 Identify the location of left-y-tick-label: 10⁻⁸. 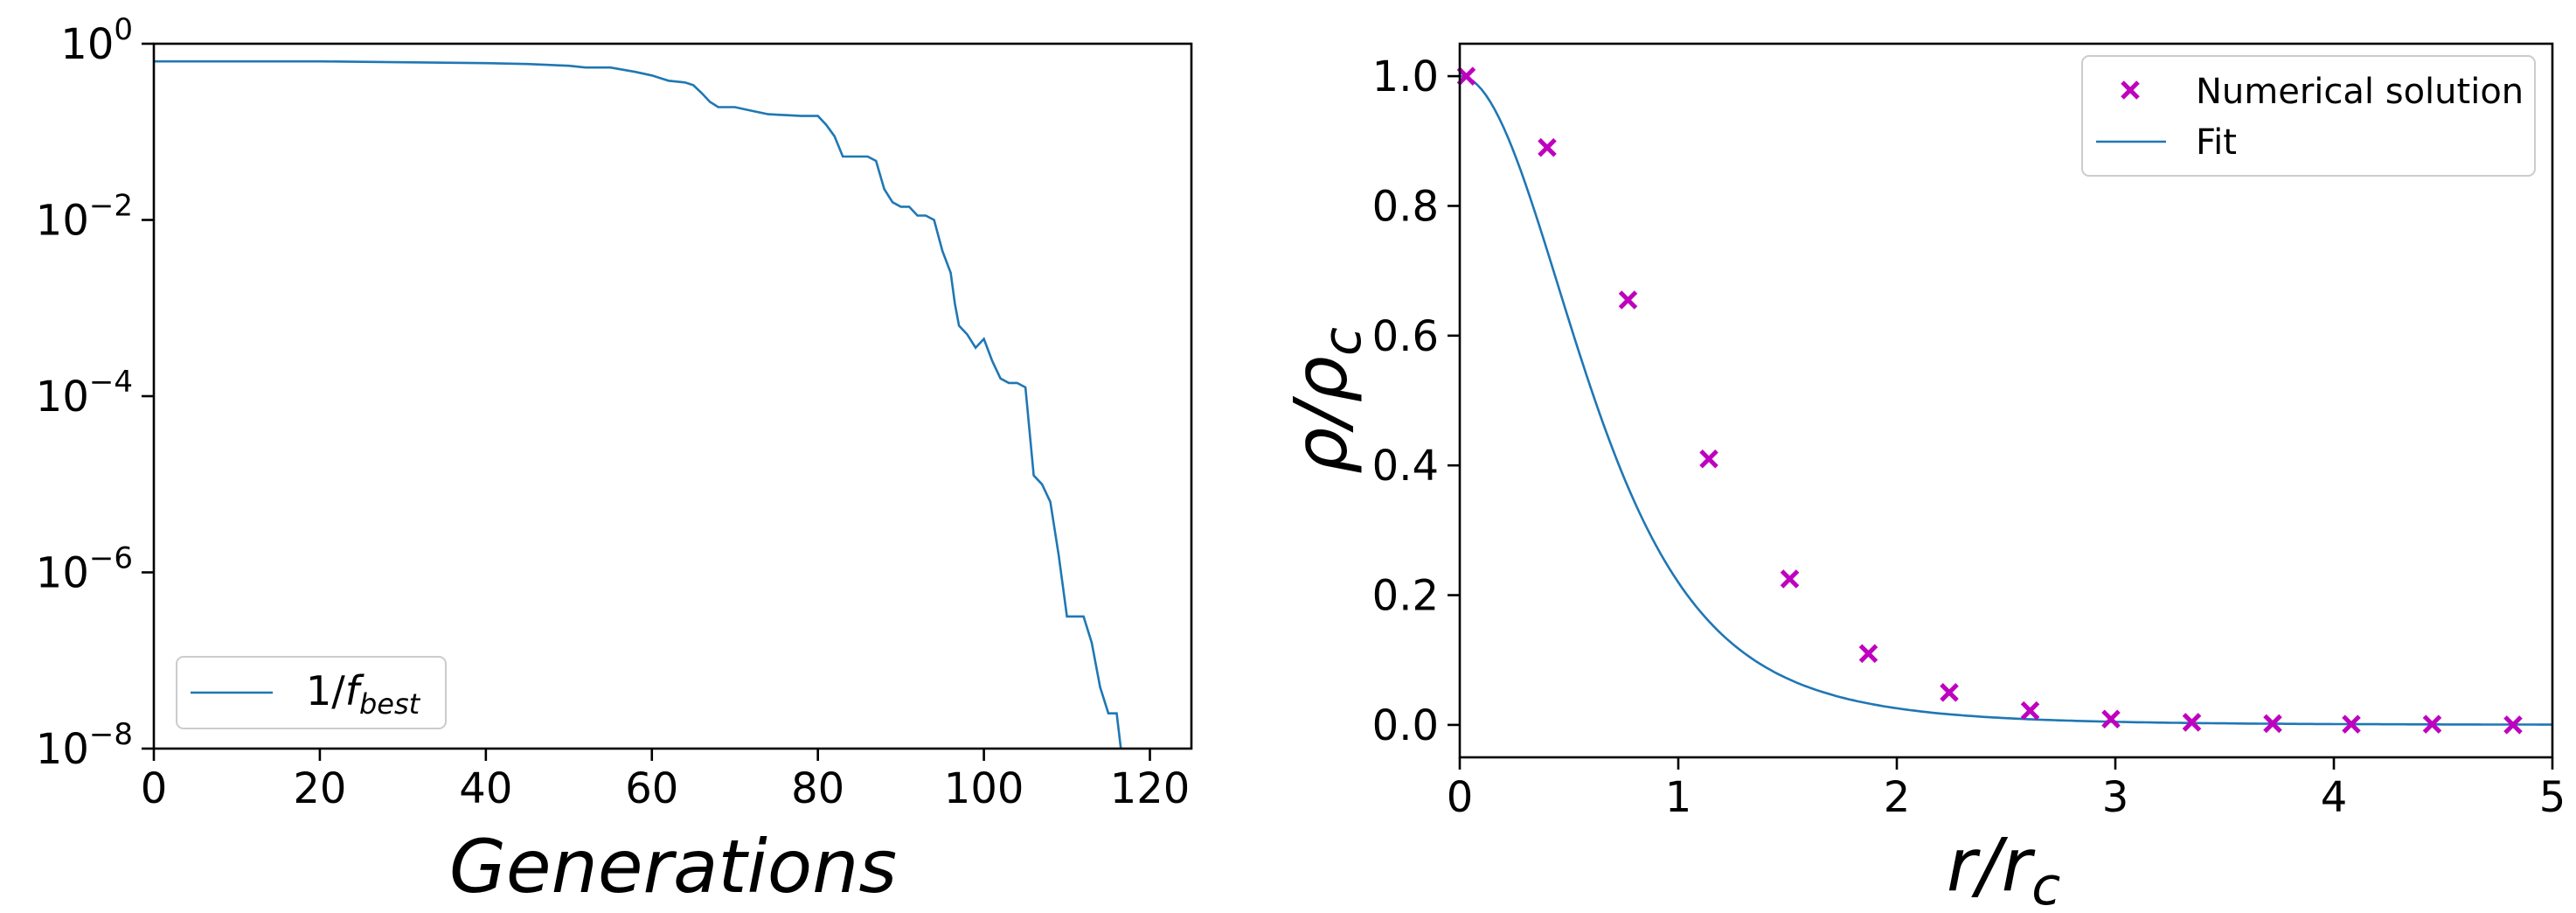
(84, 746).